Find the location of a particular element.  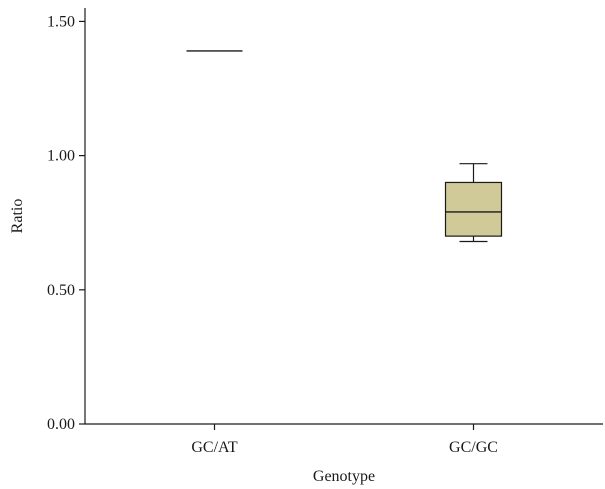

y-tick-label: 1.00 is located at coordinates (61, 156).